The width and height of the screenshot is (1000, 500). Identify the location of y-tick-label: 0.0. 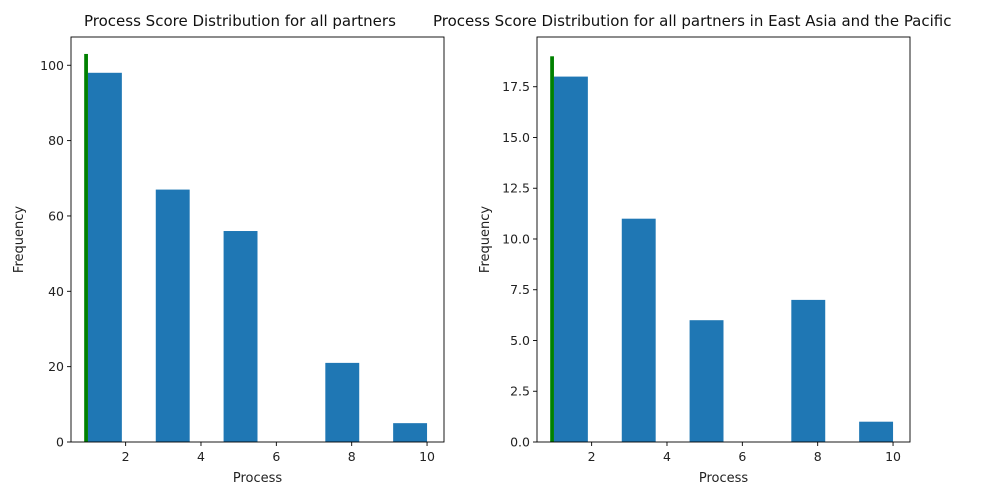
(520, 442).